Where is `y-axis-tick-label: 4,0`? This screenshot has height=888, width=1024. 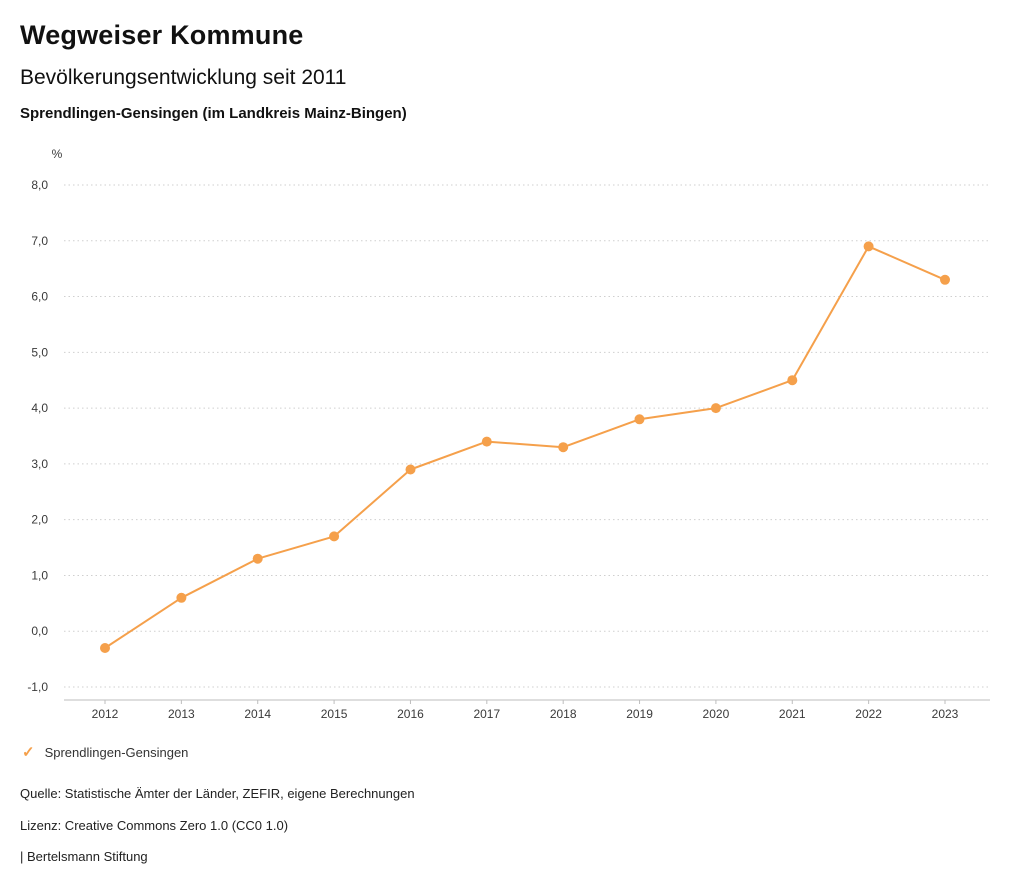
y-axis-tick-label: 4,0 is located at coordinates (39, 408).